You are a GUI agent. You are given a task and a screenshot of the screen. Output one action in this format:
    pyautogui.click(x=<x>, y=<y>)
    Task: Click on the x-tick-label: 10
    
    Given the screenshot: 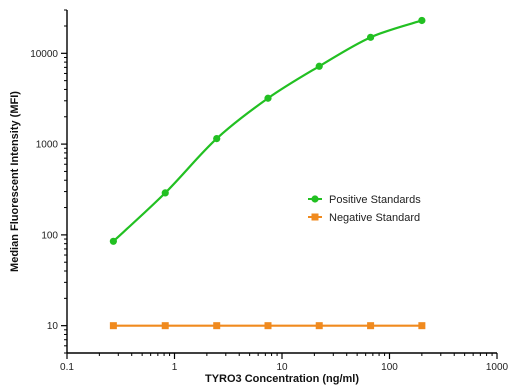 What is the action you would take?
    pyautogui.click(x=282, y=367)
    